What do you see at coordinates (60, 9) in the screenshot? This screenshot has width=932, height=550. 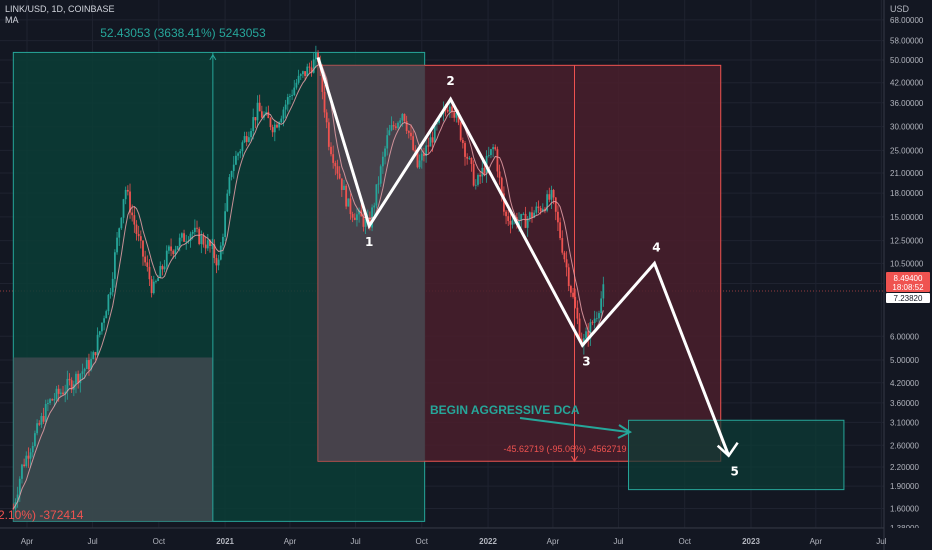 I see `symbol-title: LINK/USD, 1D, COINBASE` at bounding box center [60, 9].